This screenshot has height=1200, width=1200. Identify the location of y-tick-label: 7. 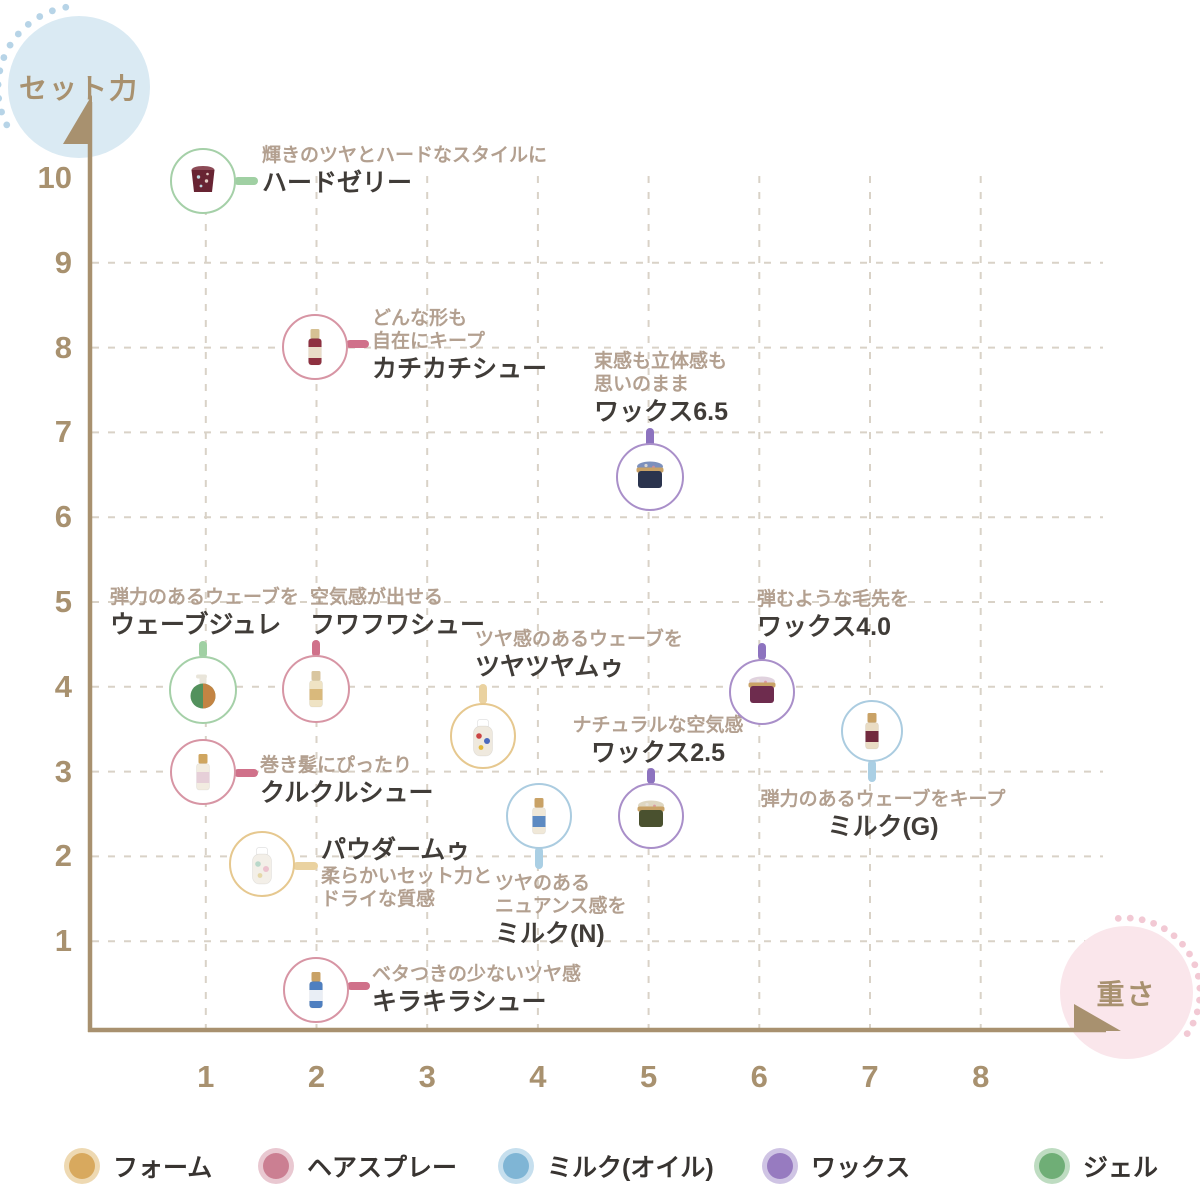
(63, 432).